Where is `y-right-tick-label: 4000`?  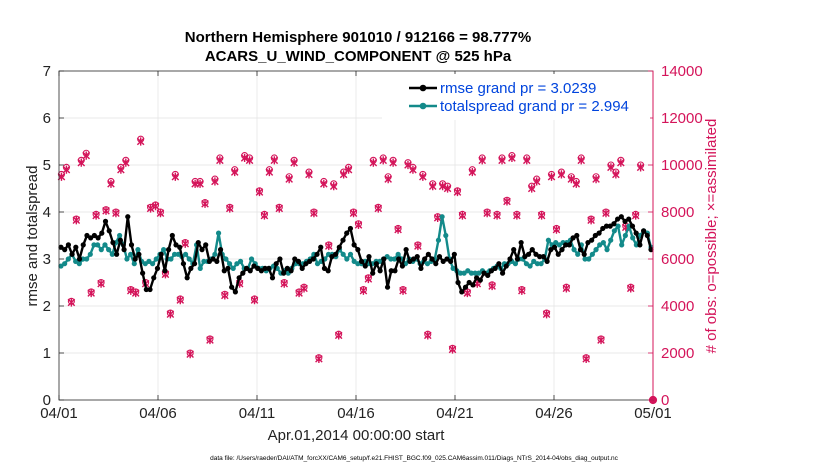
y-right-tick-label: 4000 is located at coordinates (677, 306).